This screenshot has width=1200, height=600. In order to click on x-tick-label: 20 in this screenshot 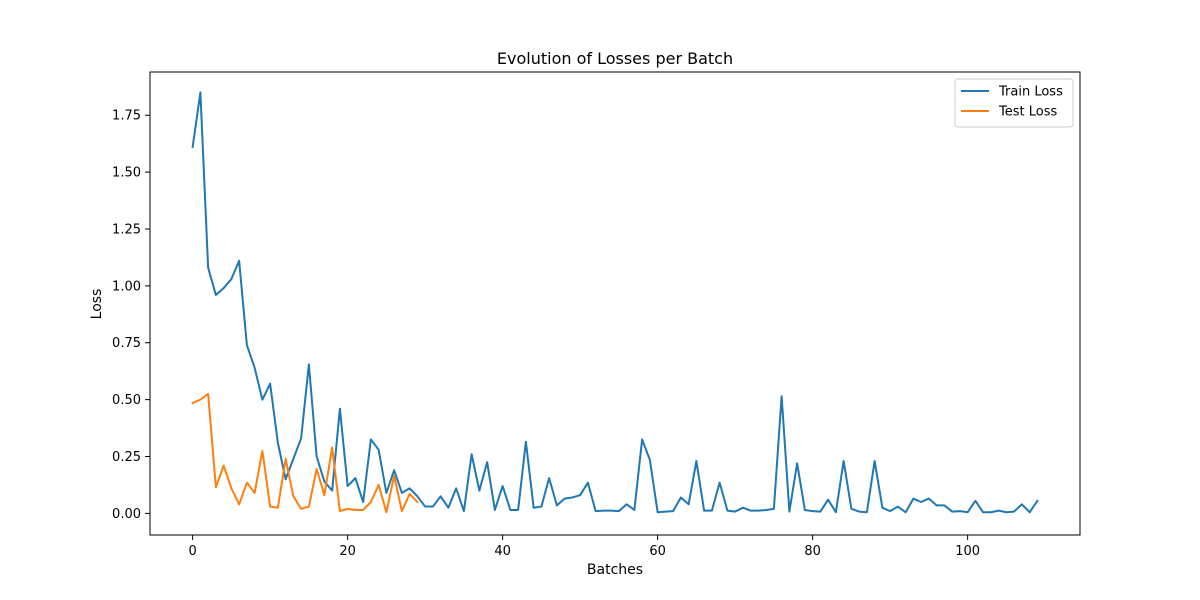, I will do `click(347, 551)`.